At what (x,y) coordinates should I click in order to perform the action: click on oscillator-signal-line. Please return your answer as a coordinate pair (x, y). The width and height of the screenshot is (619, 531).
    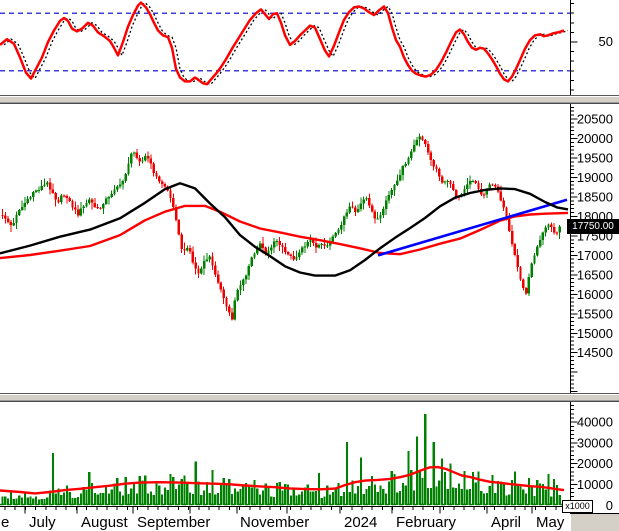
    Looking at the image, I should click on (286, 43).